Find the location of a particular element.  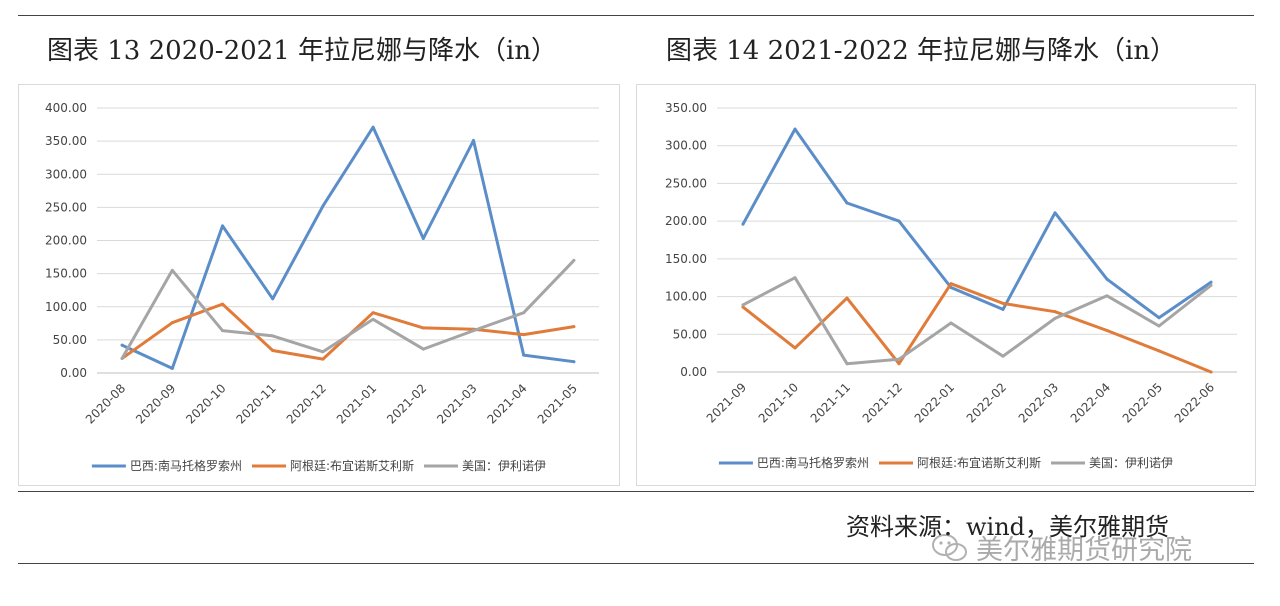

x-tick-label: 2022-01 is located at coordinates (934, 402).